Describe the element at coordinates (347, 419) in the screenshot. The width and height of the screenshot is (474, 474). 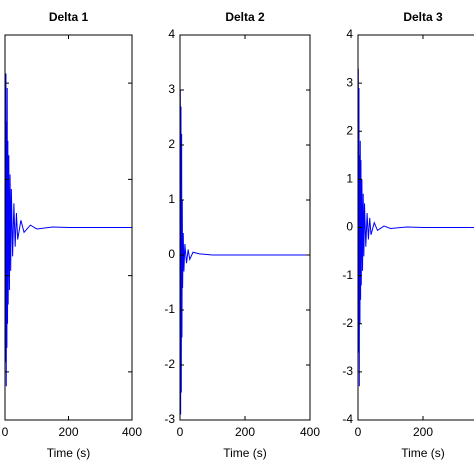
I see `y-tick-label: -4` at that location.